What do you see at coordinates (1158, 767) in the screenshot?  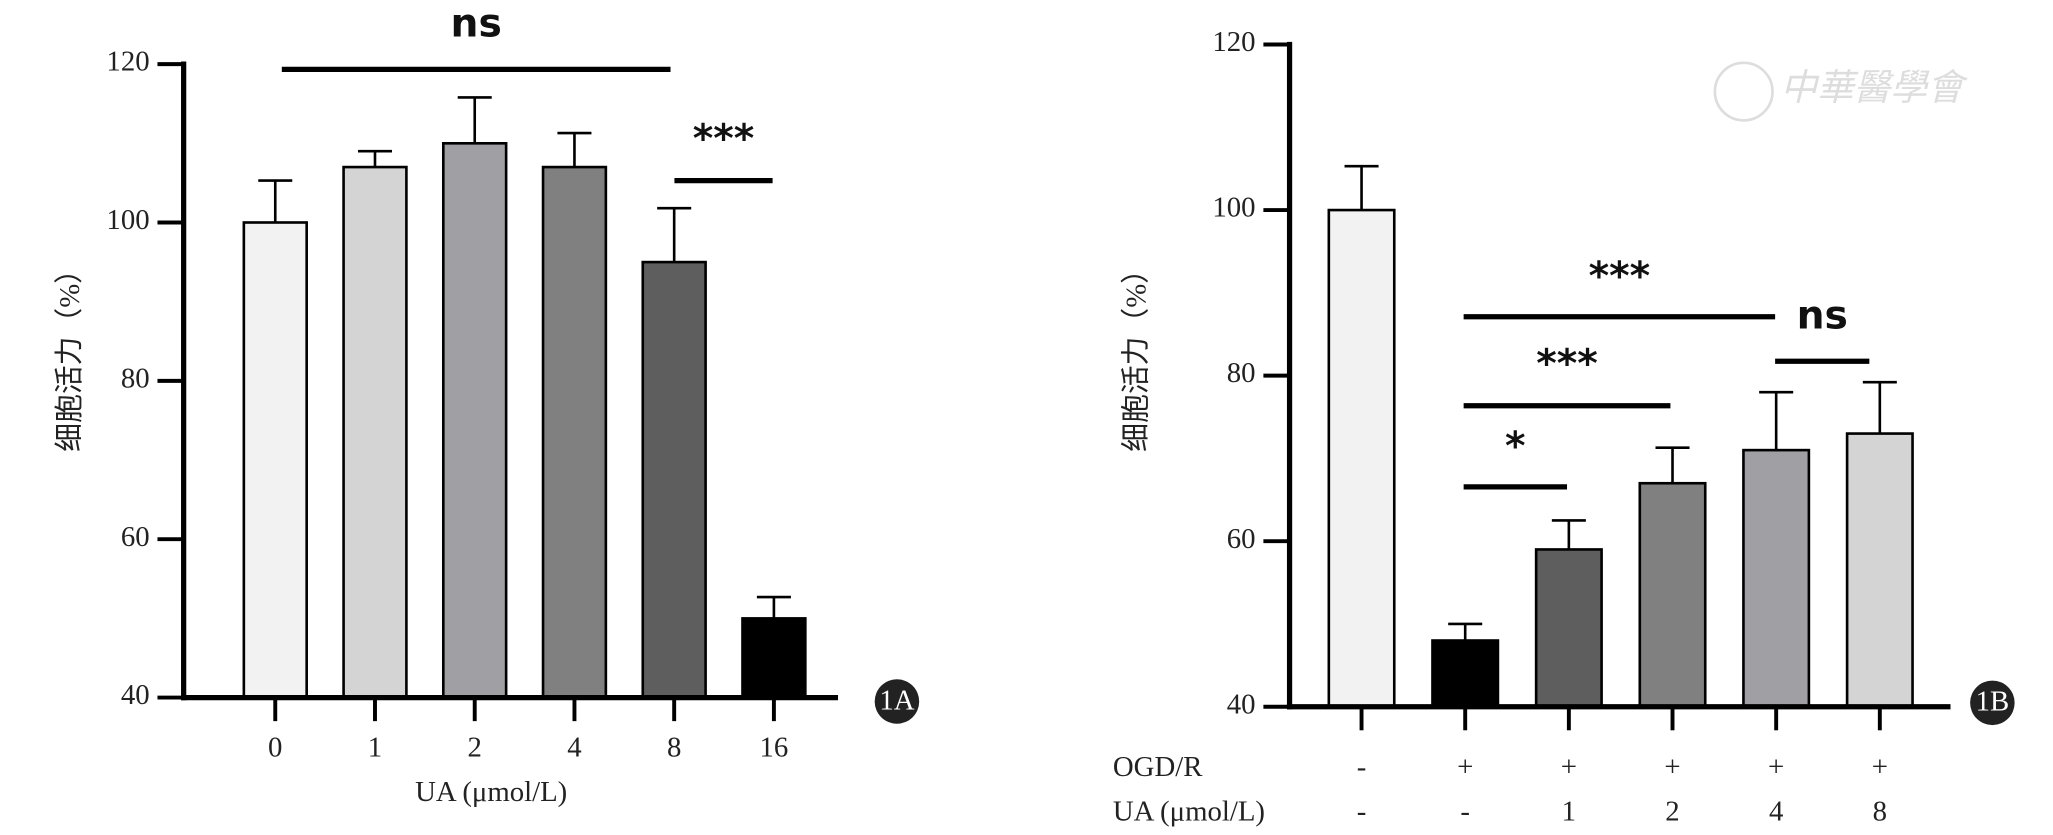 I see `row-label: OGD/R` at bounding box center [1158, 767].